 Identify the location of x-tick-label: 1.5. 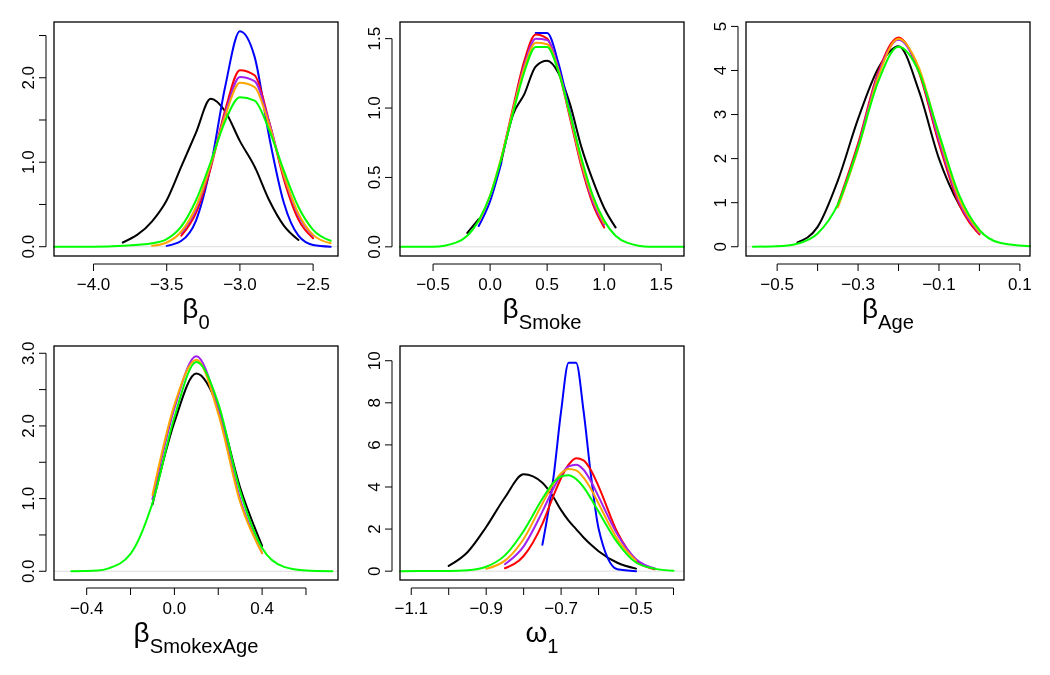
(661, 284).